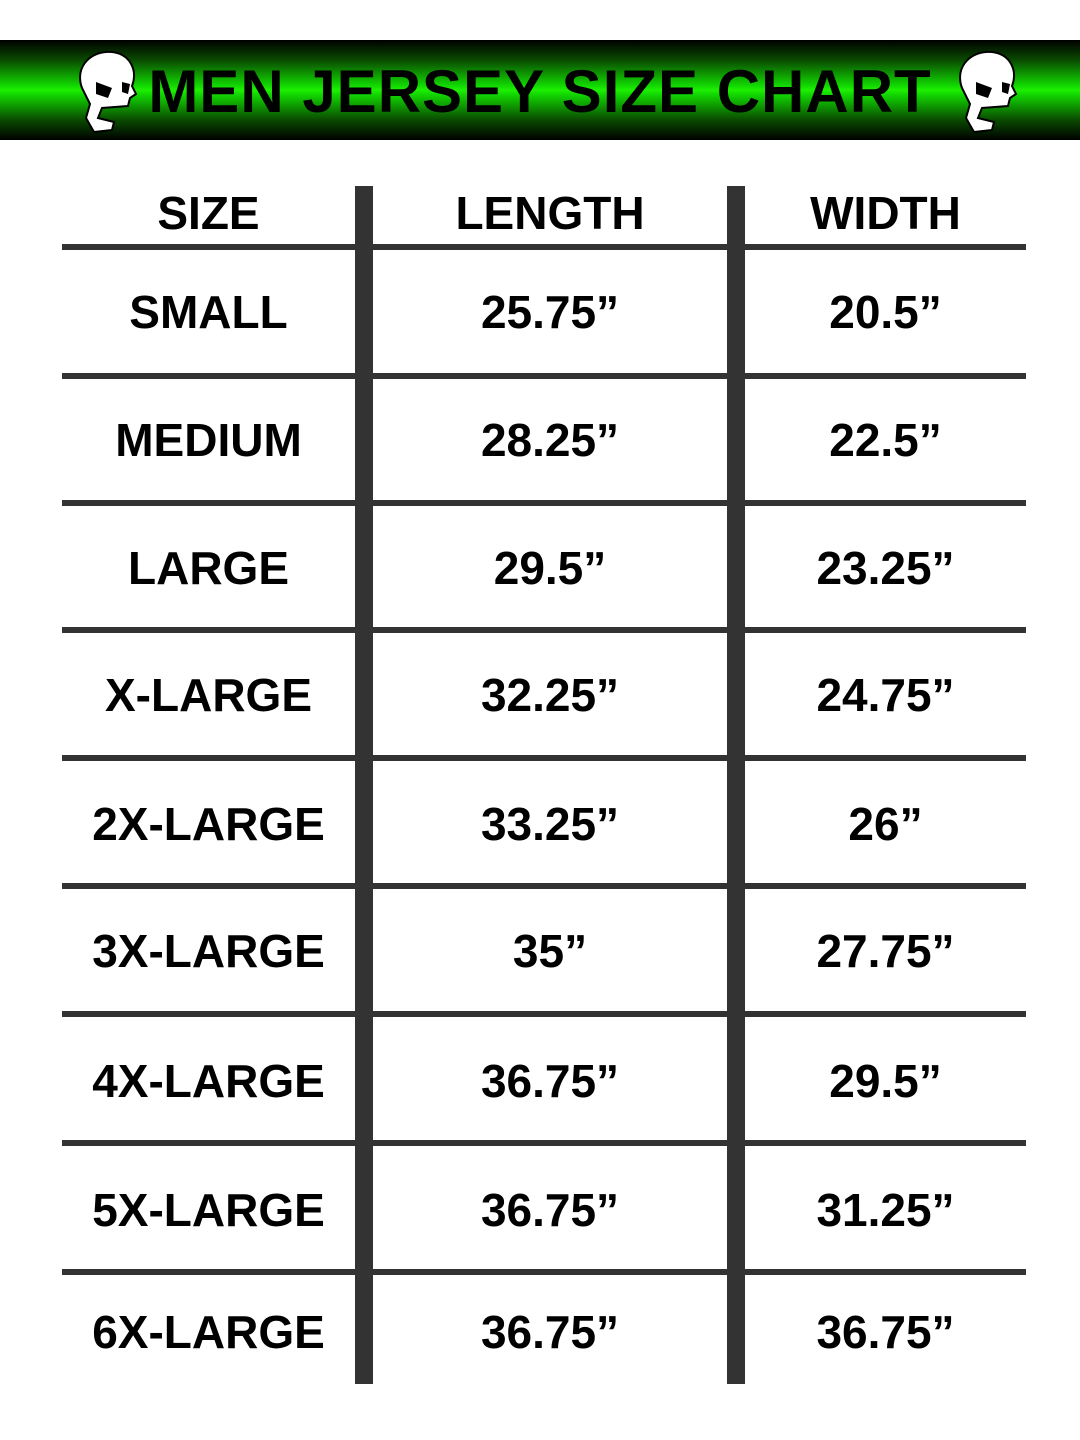  Describe the element at coordinates (208, 440) in the screenshot. I see `cell-size: MEDIUM` at that location.